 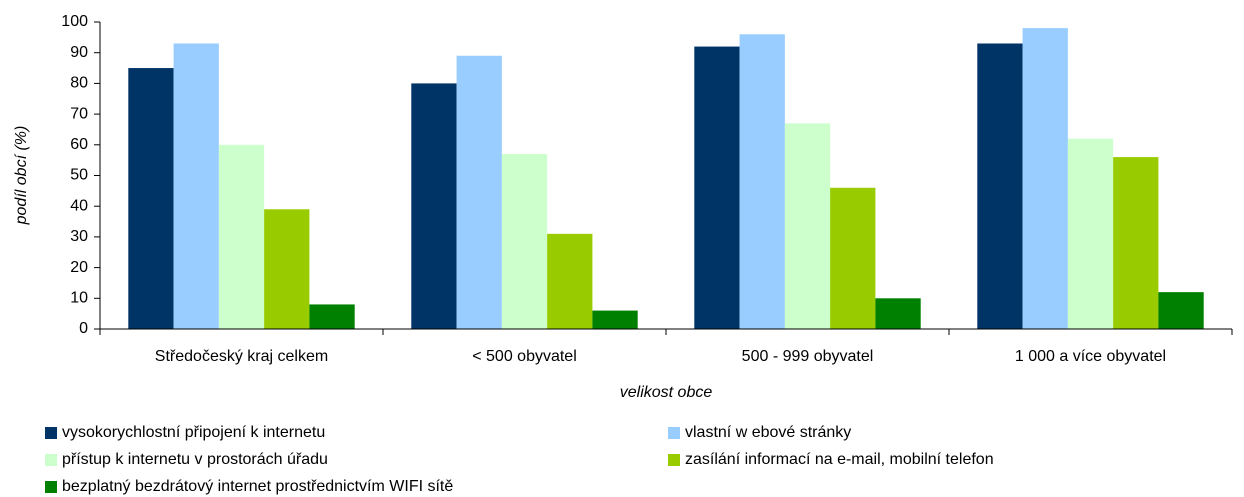 What do you see at coordinates (768, 432) in the screenshot?
I see `legend-label: vlastní w ebové stránky` at bounding box center [768, 432].